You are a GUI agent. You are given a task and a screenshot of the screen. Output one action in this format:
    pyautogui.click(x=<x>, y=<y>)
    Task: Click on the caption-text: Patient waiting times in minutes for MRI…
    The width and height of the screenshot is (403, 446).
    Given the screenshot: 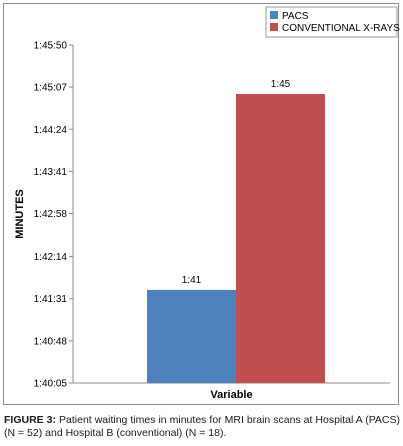 What is the action you would take?
    pyautogui.click(x=202, y=426)
    